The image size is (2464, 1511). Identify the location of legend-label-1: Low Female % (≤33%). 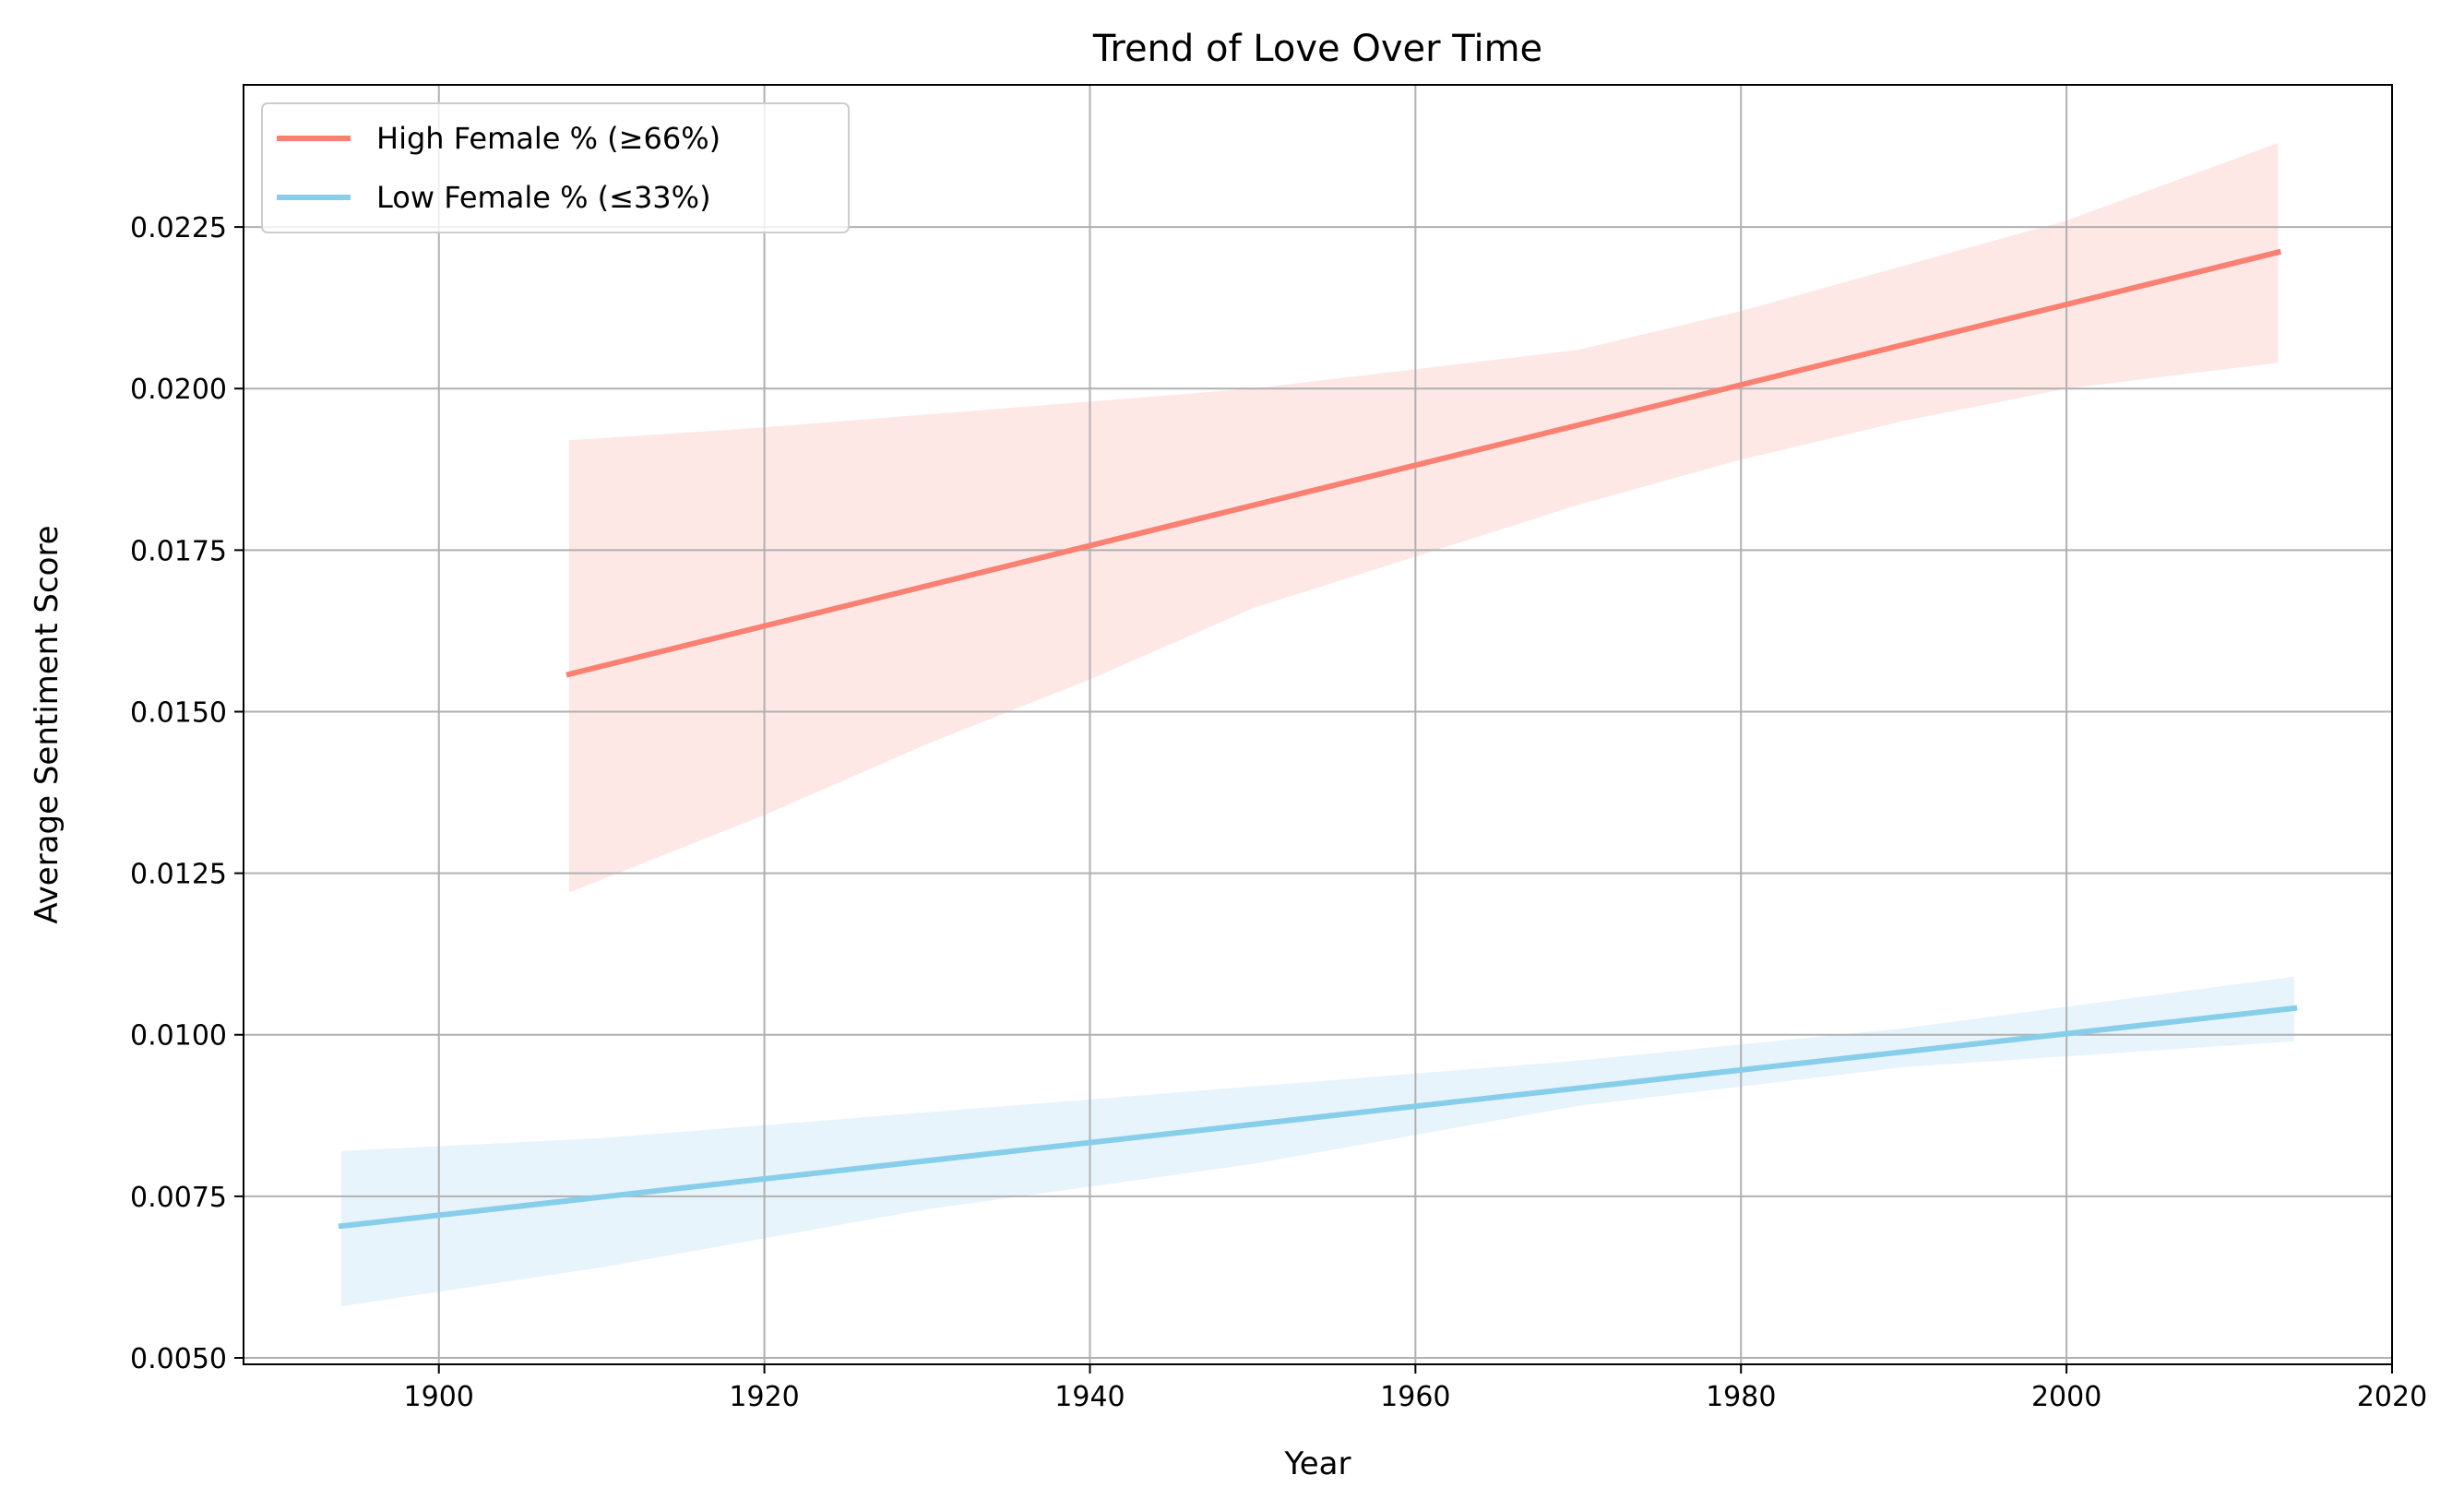
(543, 197).